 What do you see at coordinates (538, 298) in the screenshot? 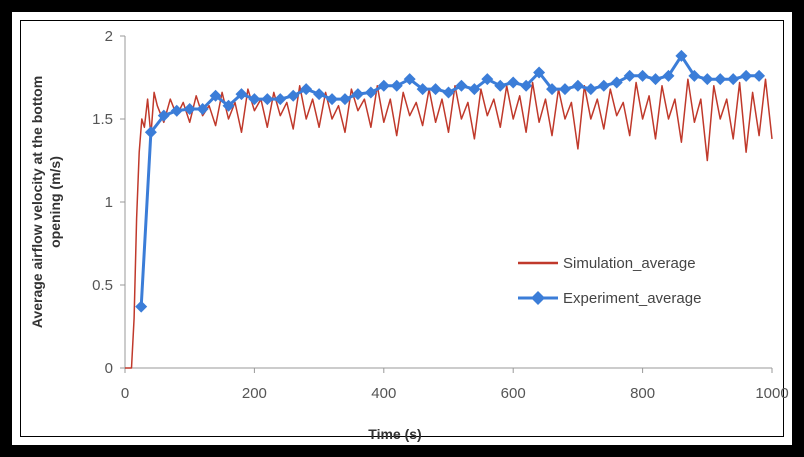
I see `legend-experiment-marker` at bounding box center [538, 298].